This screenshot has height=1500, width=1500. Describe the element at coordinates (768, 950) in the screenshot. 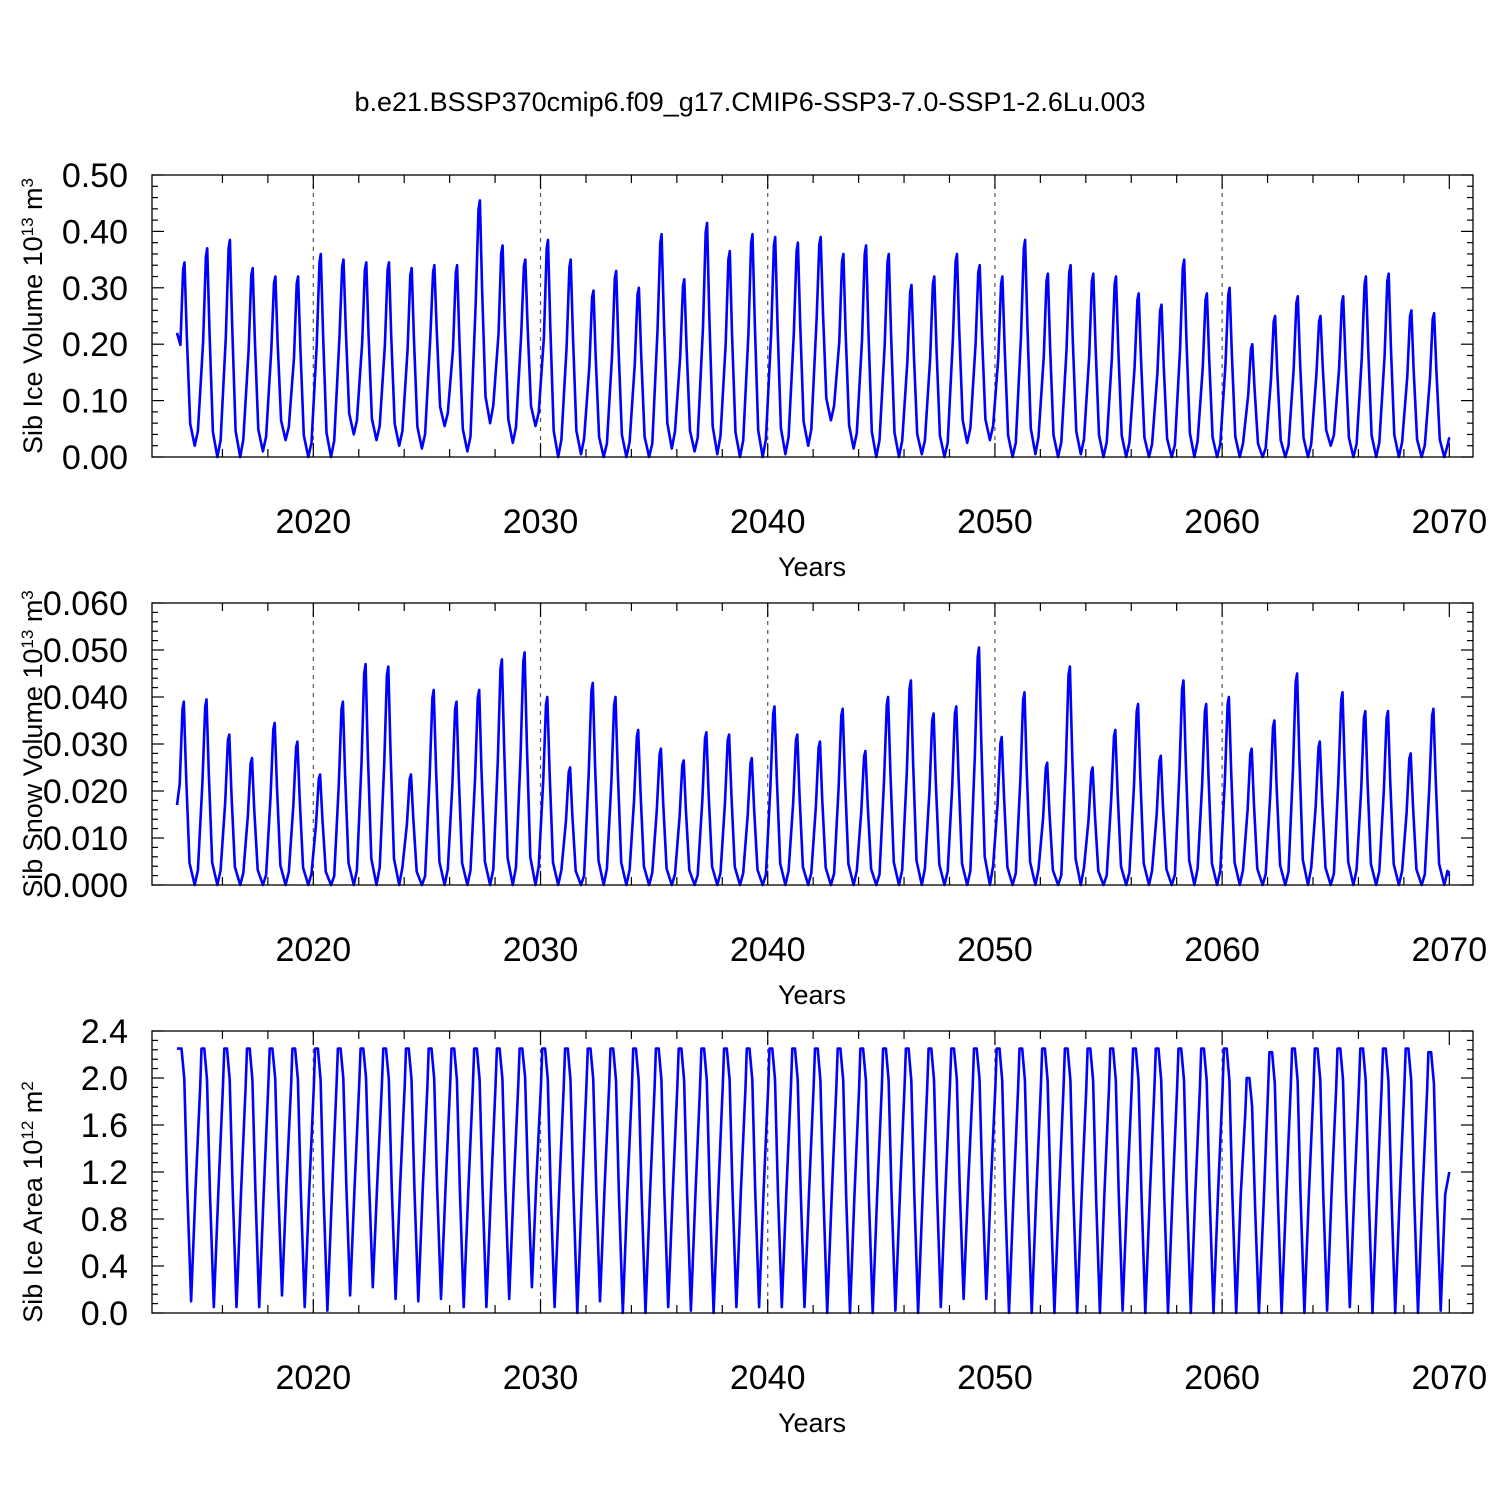

I see `x-tick-label-2040-snow-volume: 2040` at that location.